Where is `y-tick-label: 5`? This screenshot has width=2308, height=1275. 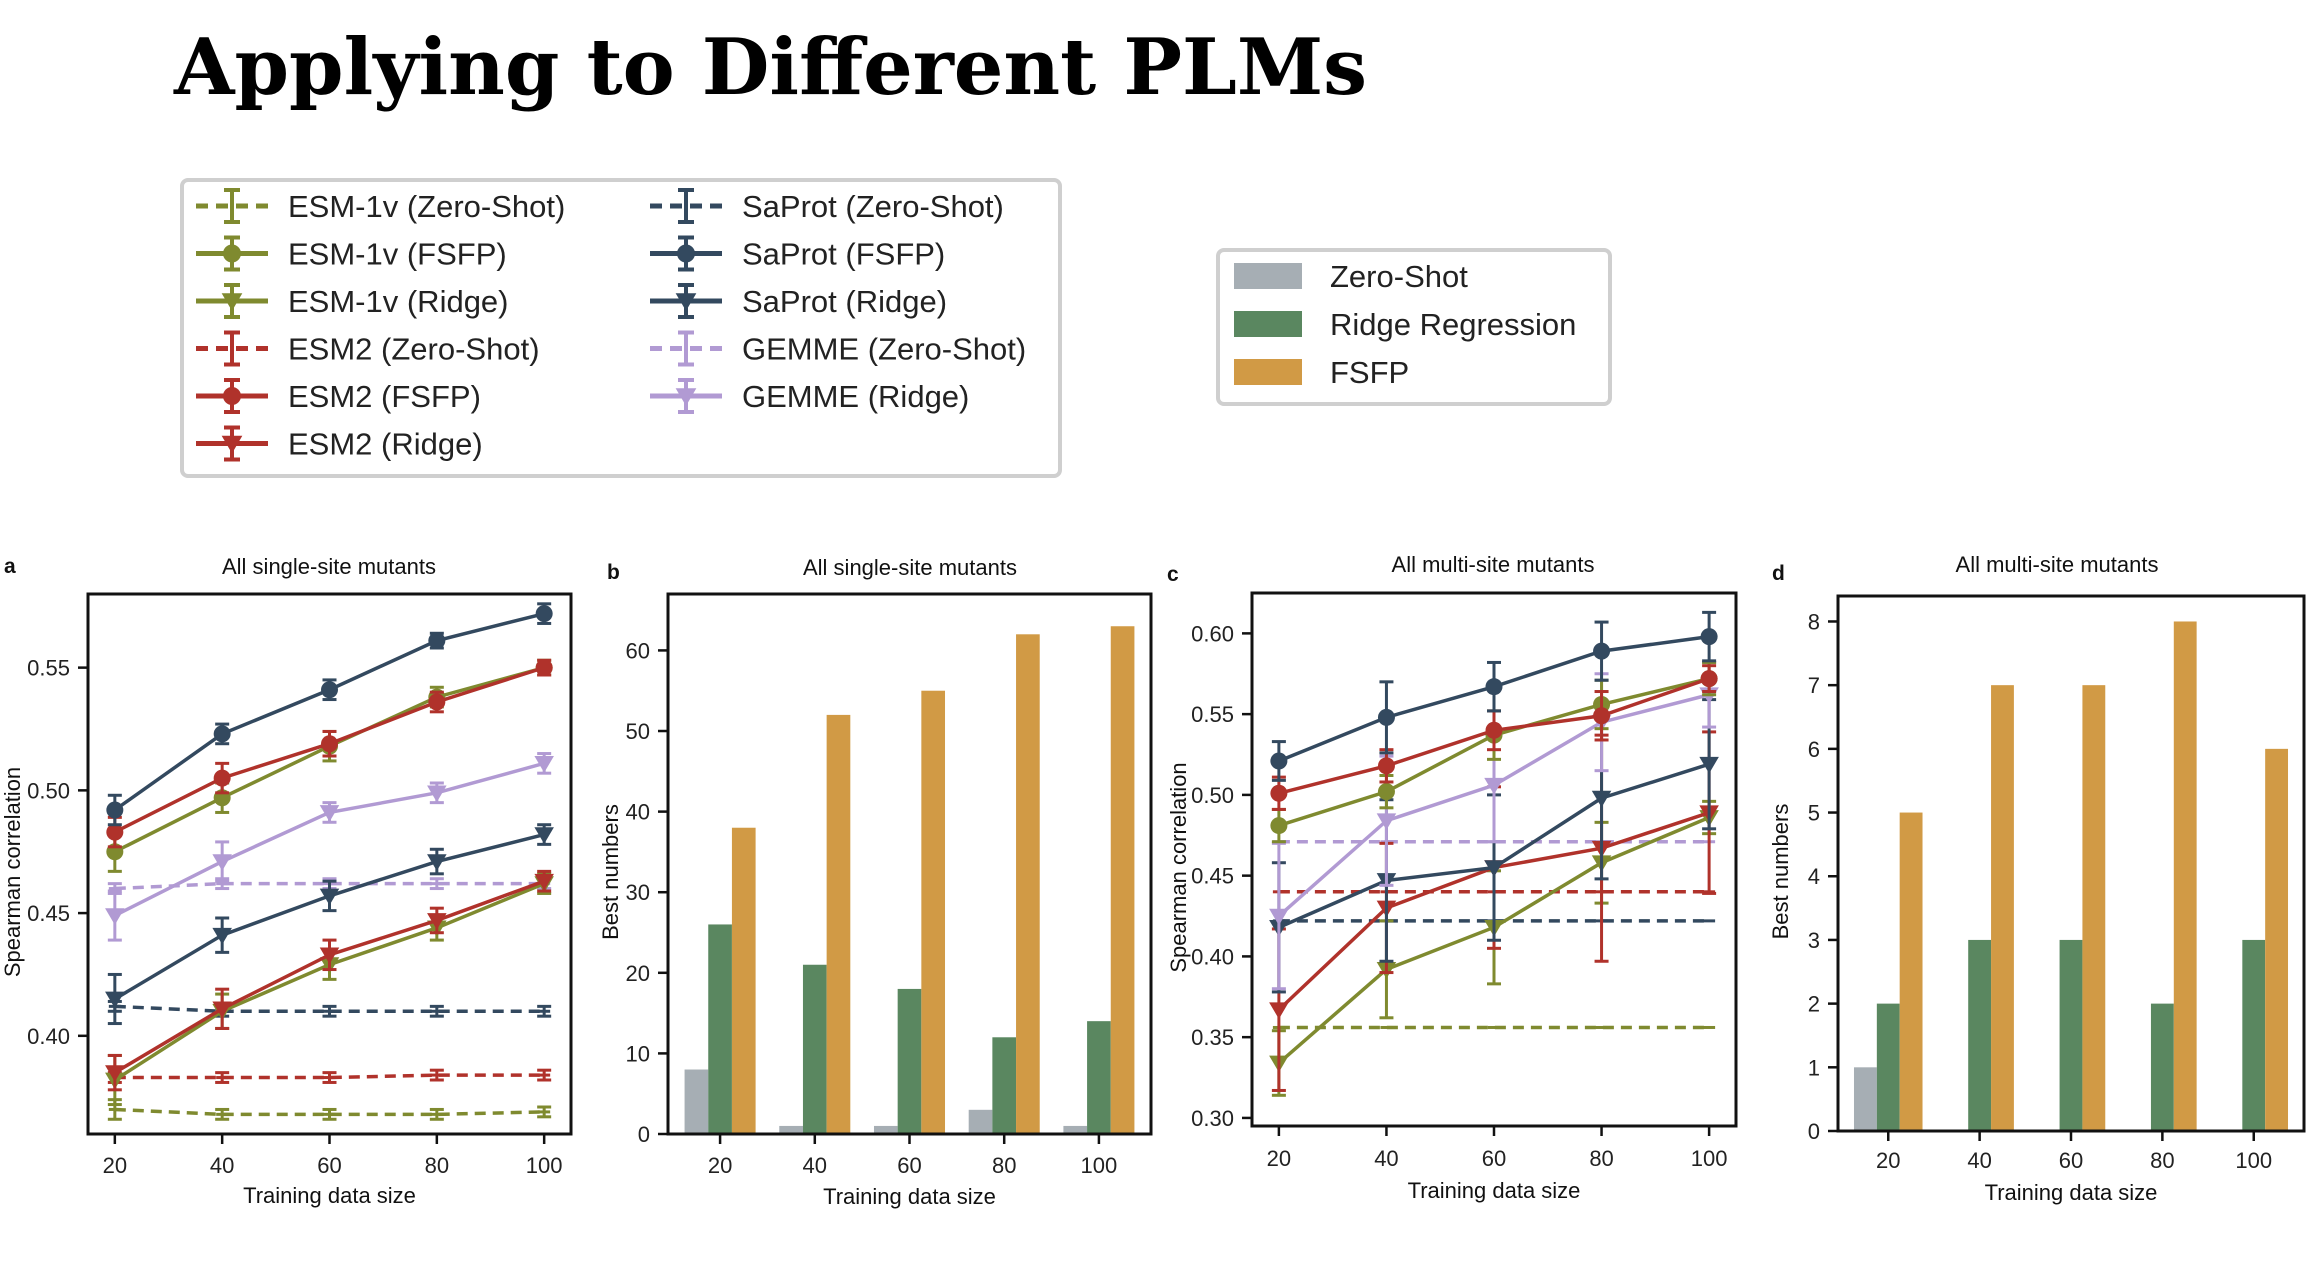 y-tick-label: 5 is located at coordinates (1814, 813).